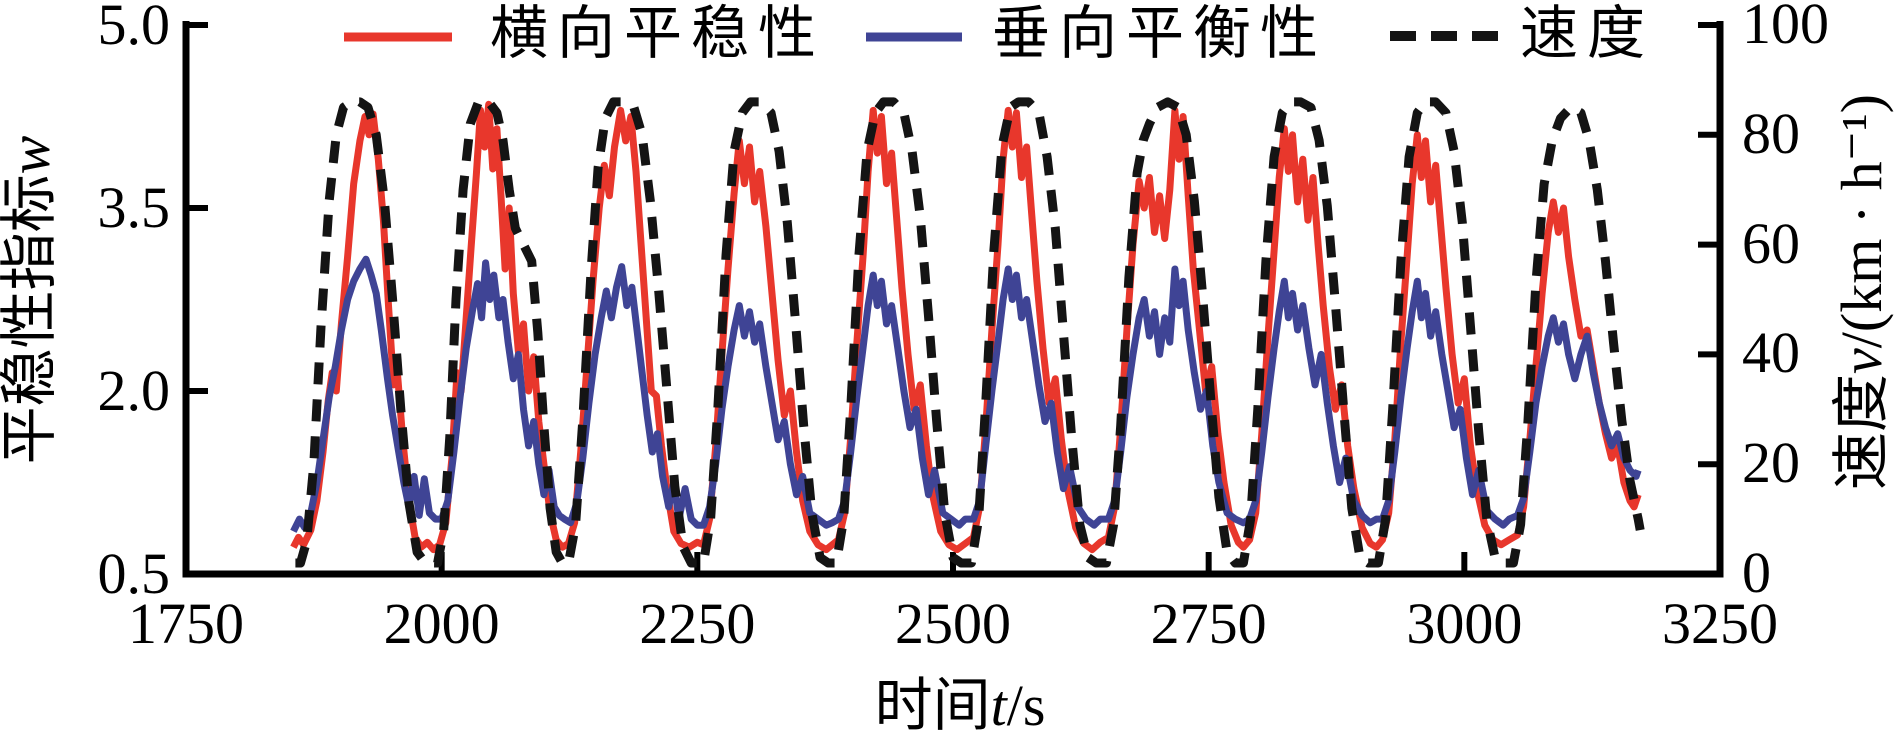 This screenshot has height=750, width=1902. What do you see at coordinates (1160, 33) in the screenshot?
I see `legend-label-vertical: 垂向平衡性` at bounding box center [1160, 33].